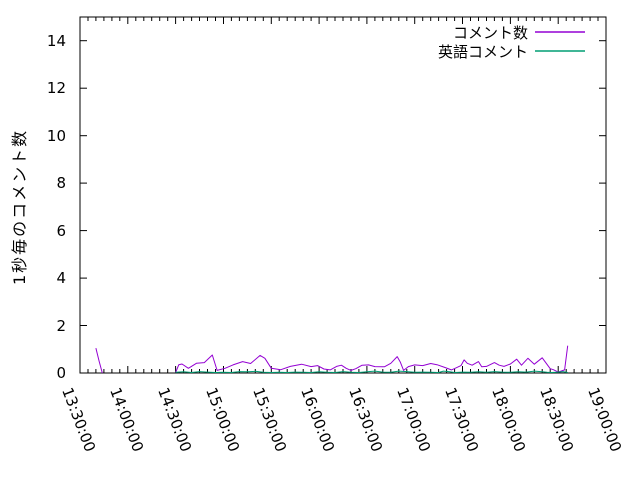  Describe the element at coordinates (19, 206) in the screenshot. I see `y-axis-label: 1秒毎のコメント数` at that location.